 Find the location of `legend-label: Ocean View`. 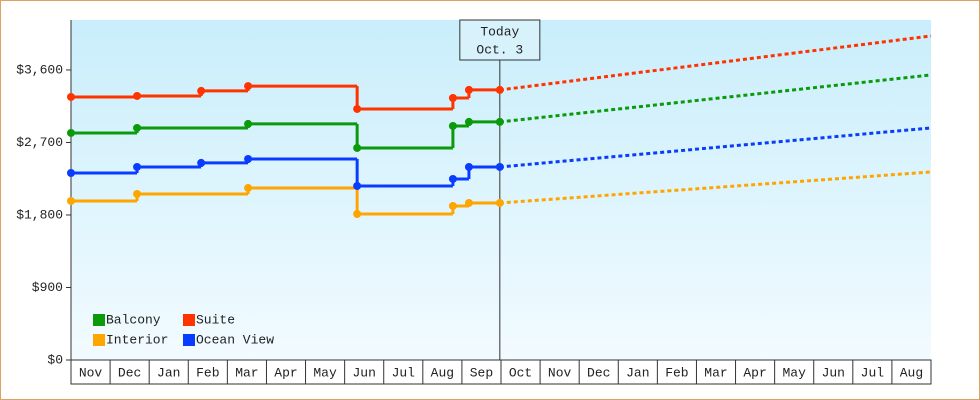

legend-label: Ocean View is located at coordinates (235, 339).